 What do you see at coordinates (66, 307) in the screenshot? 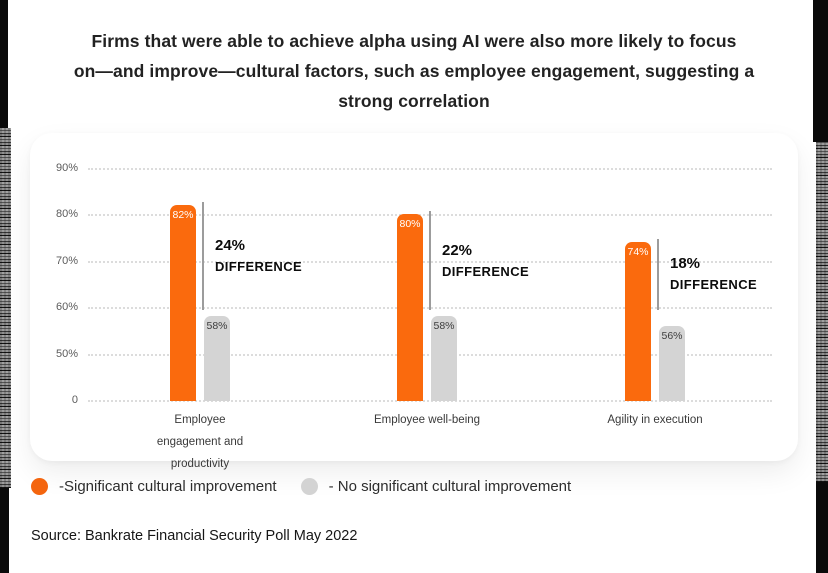
I see `y-axis-tick-label: 60%` at bounding box center [66, 307].